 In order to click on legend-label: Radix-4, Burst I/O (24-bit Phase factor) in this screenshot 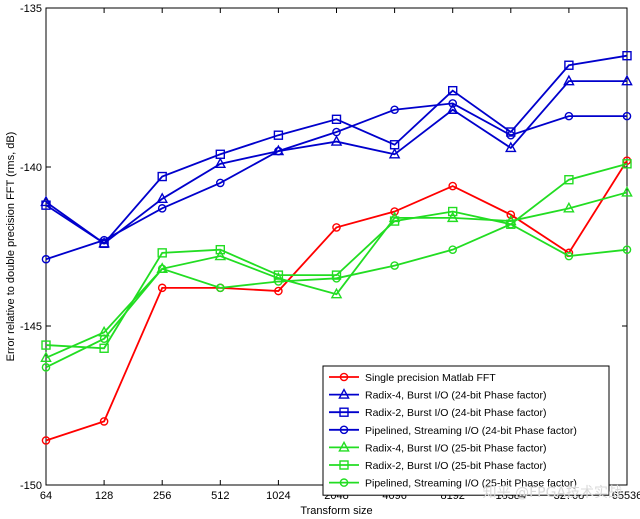, I will do `click(455, 396)`.